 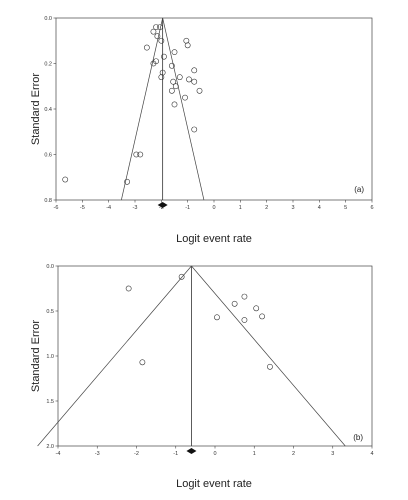 I want to click on panel-label-b: (b), so click(x=358, y=437).